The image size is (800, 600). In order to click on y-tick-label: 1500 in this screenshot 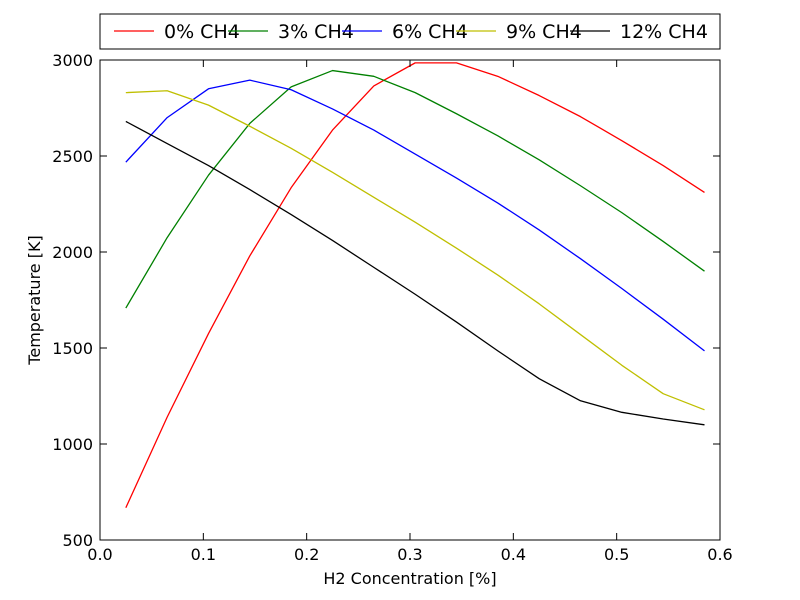, I will do `click(72, 348)`.